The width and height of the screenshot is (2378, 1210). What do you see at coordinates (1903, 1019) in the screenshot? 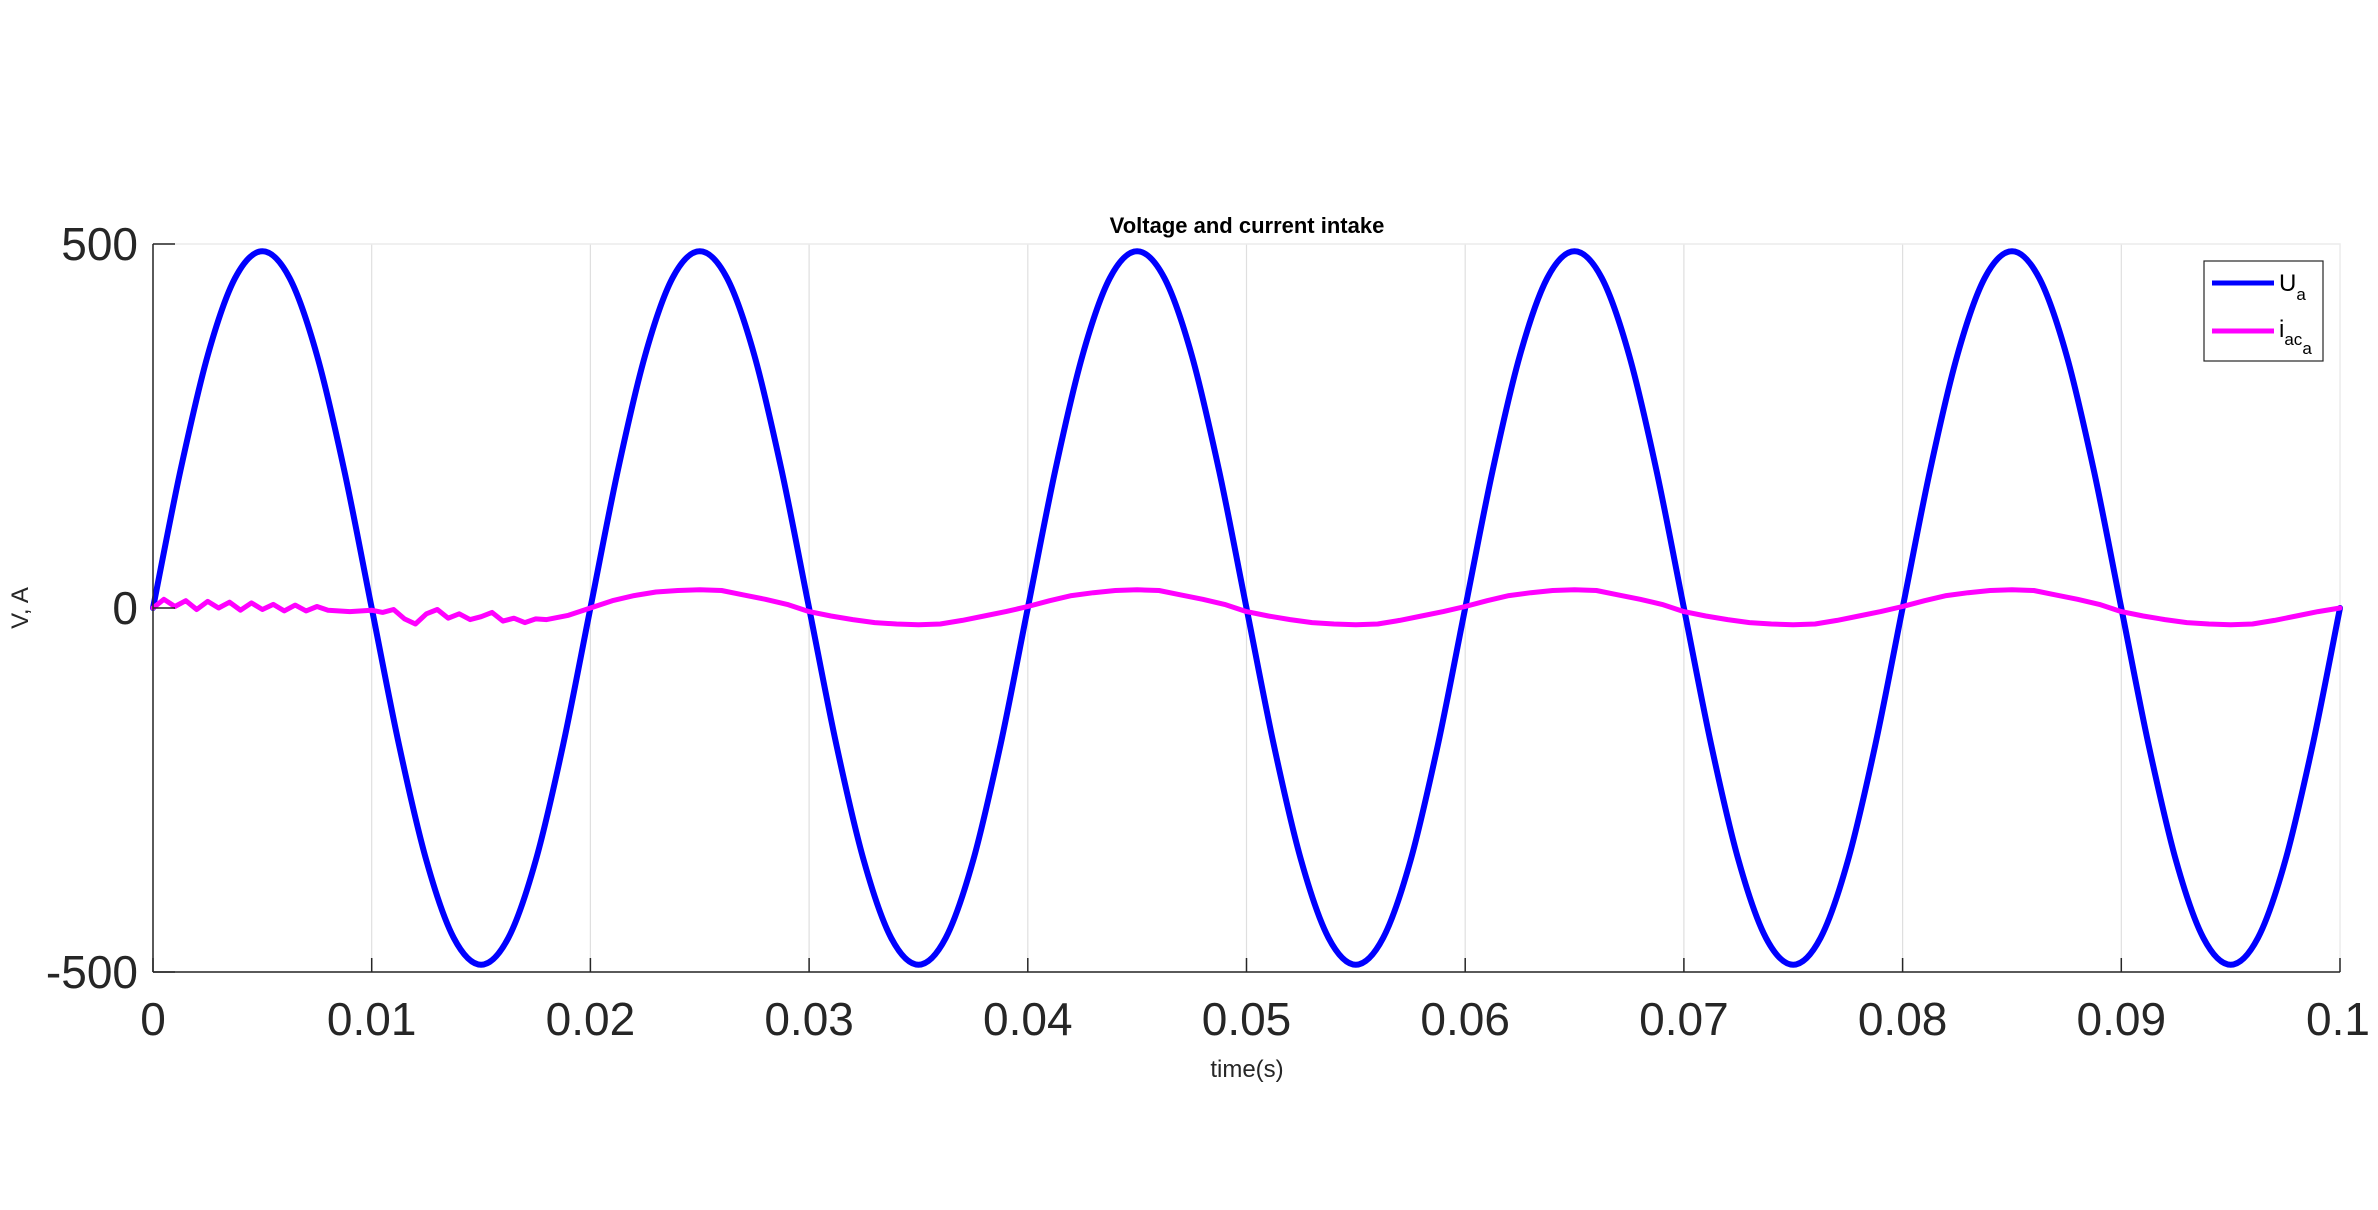
I see `x-tick-label: 0.08` at bounding box center [1903, 1019].